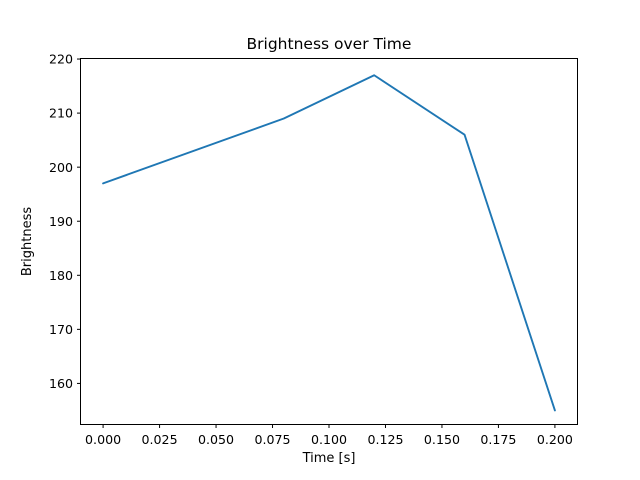 Image resolution: width=640 pixels, height=480 pixels. What do you see at coordinates (61, 59) in the screenshot?
I see `y-tick-label: 220` at bounding box center [61, 59].